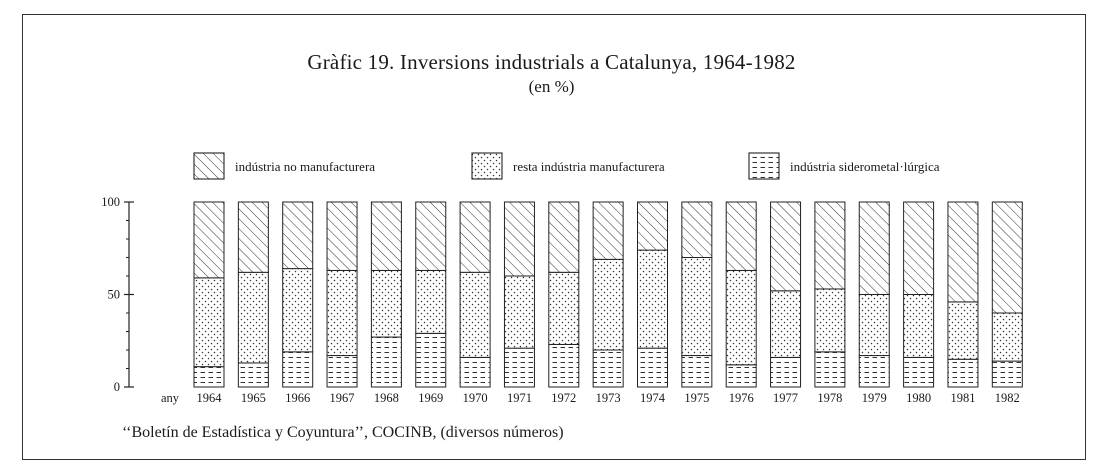 This screenshot has height=475, width=1103. Describe the element at coordinates (551, 86) in the screenshot. I see `chart-subtitle: (en %)` at that location.